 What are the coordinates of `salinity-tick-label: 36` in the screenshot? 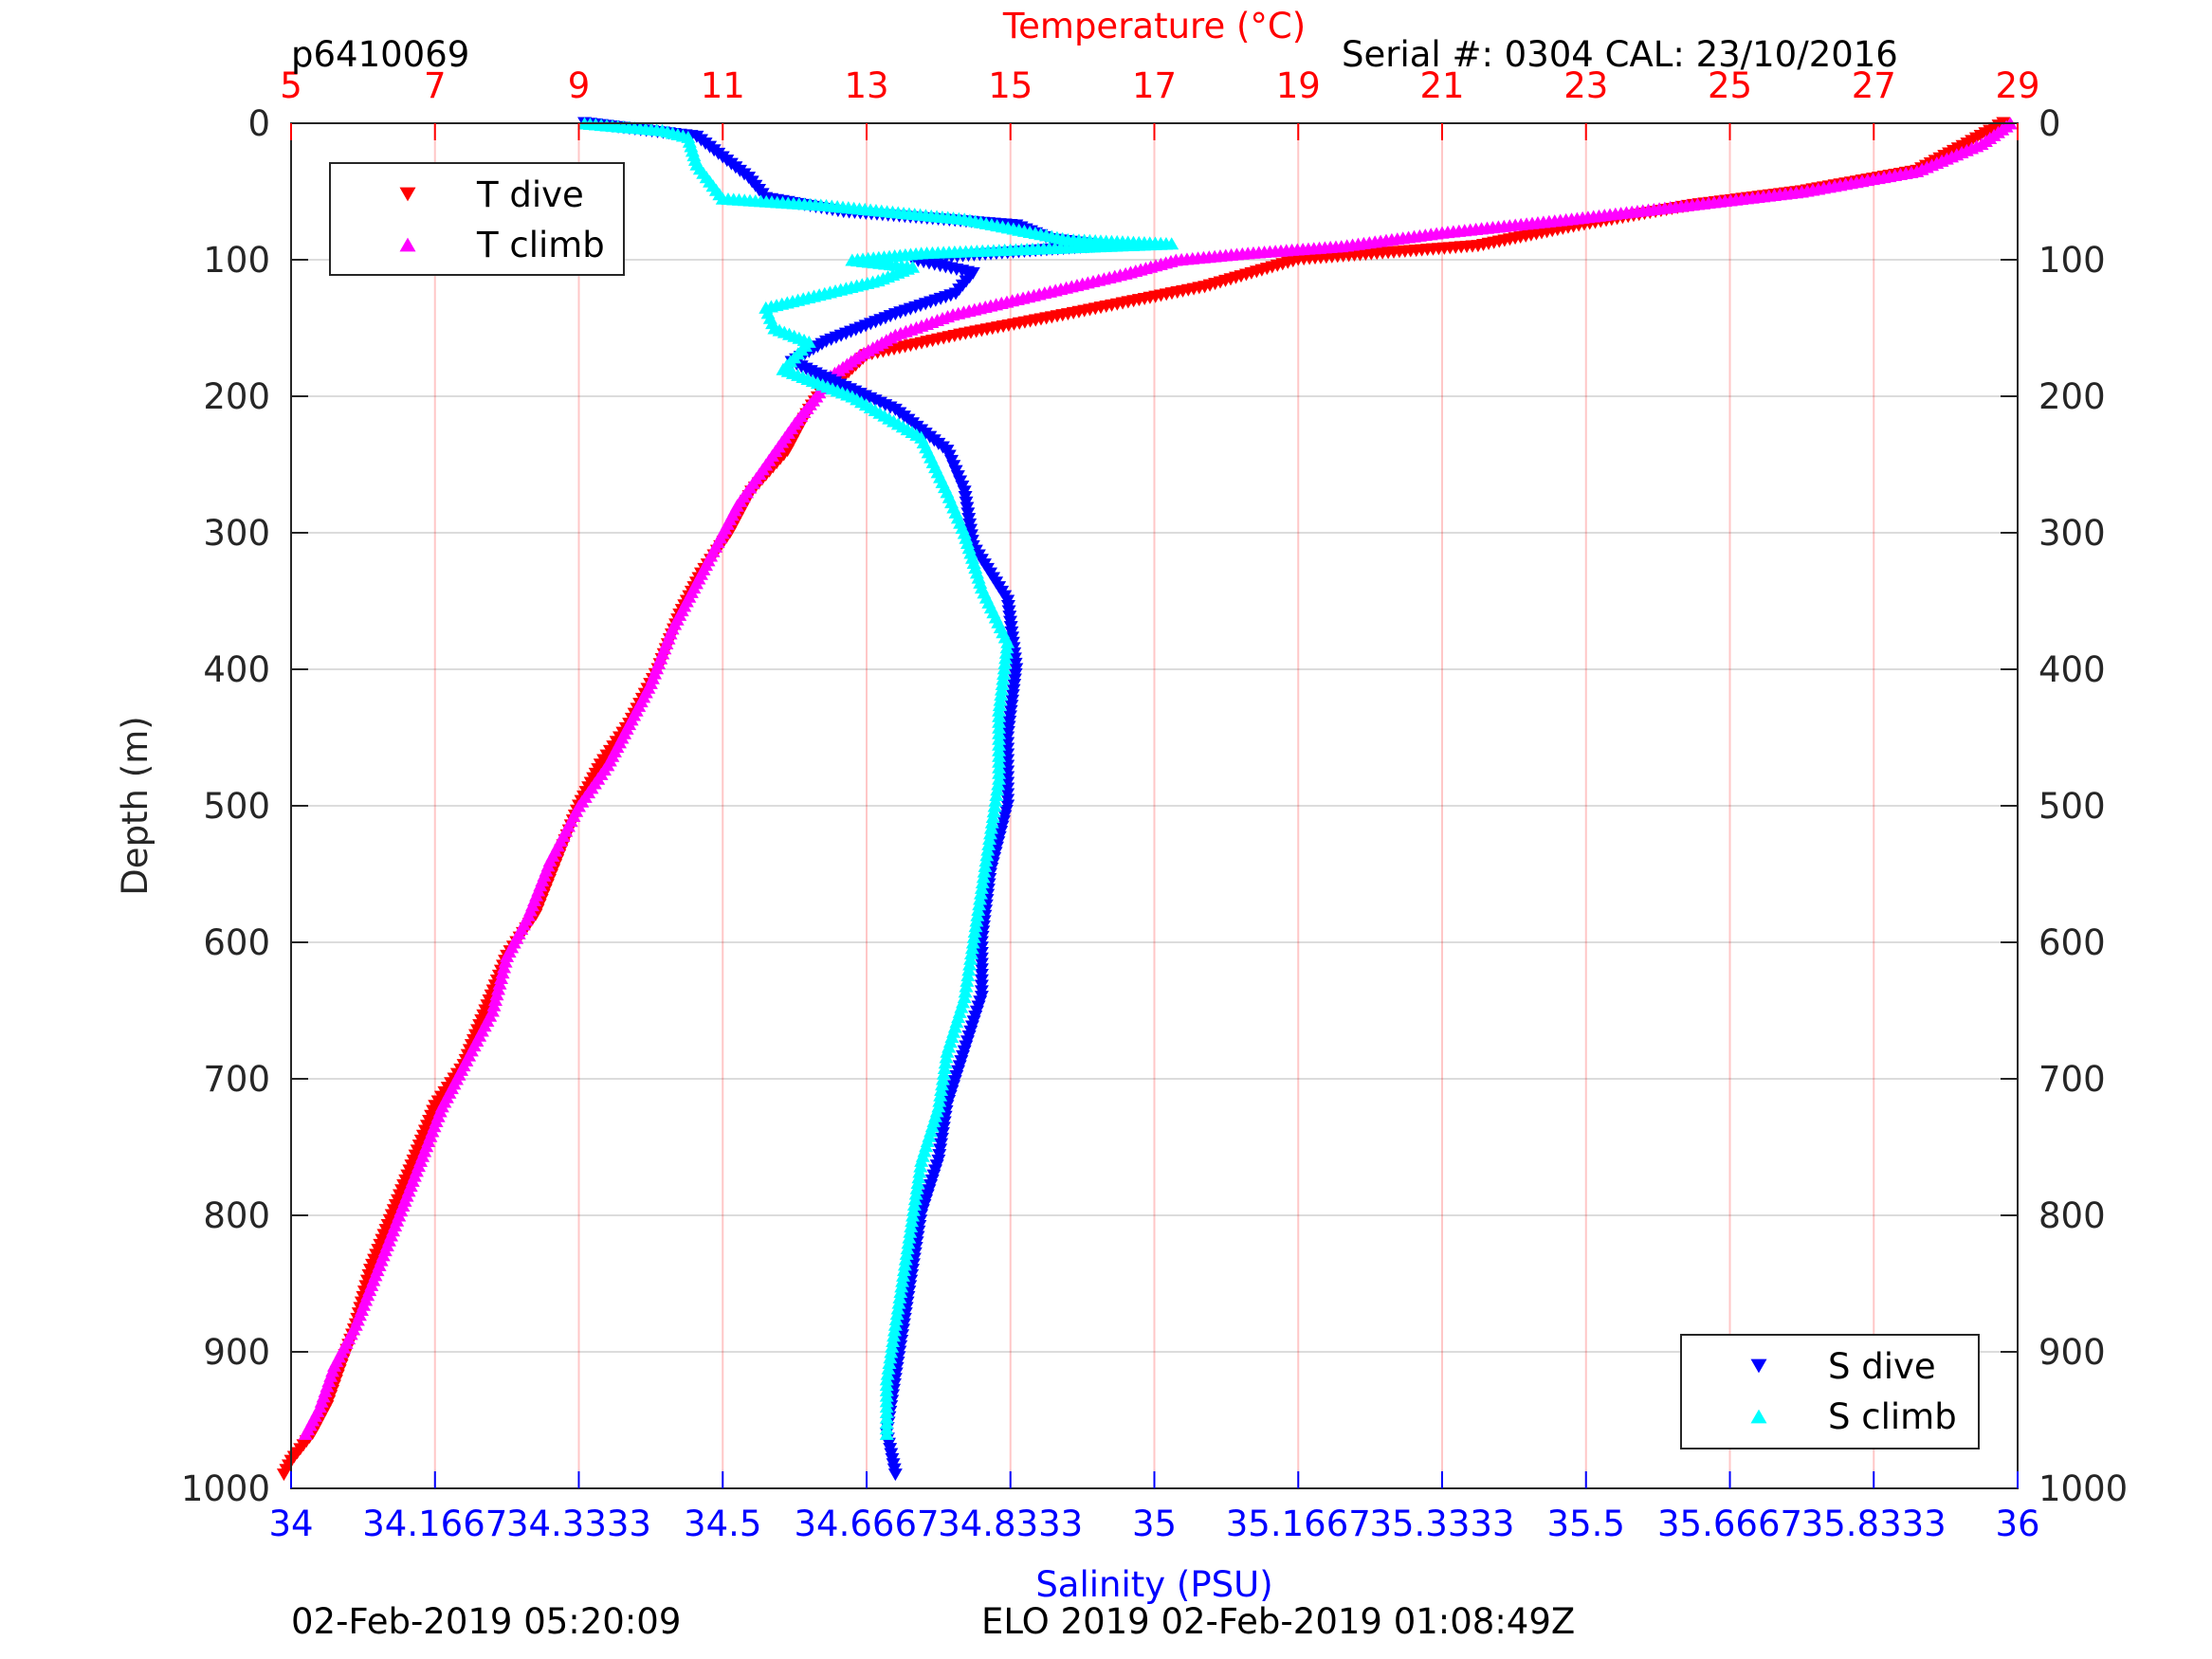 It's located at (2017, 1524).